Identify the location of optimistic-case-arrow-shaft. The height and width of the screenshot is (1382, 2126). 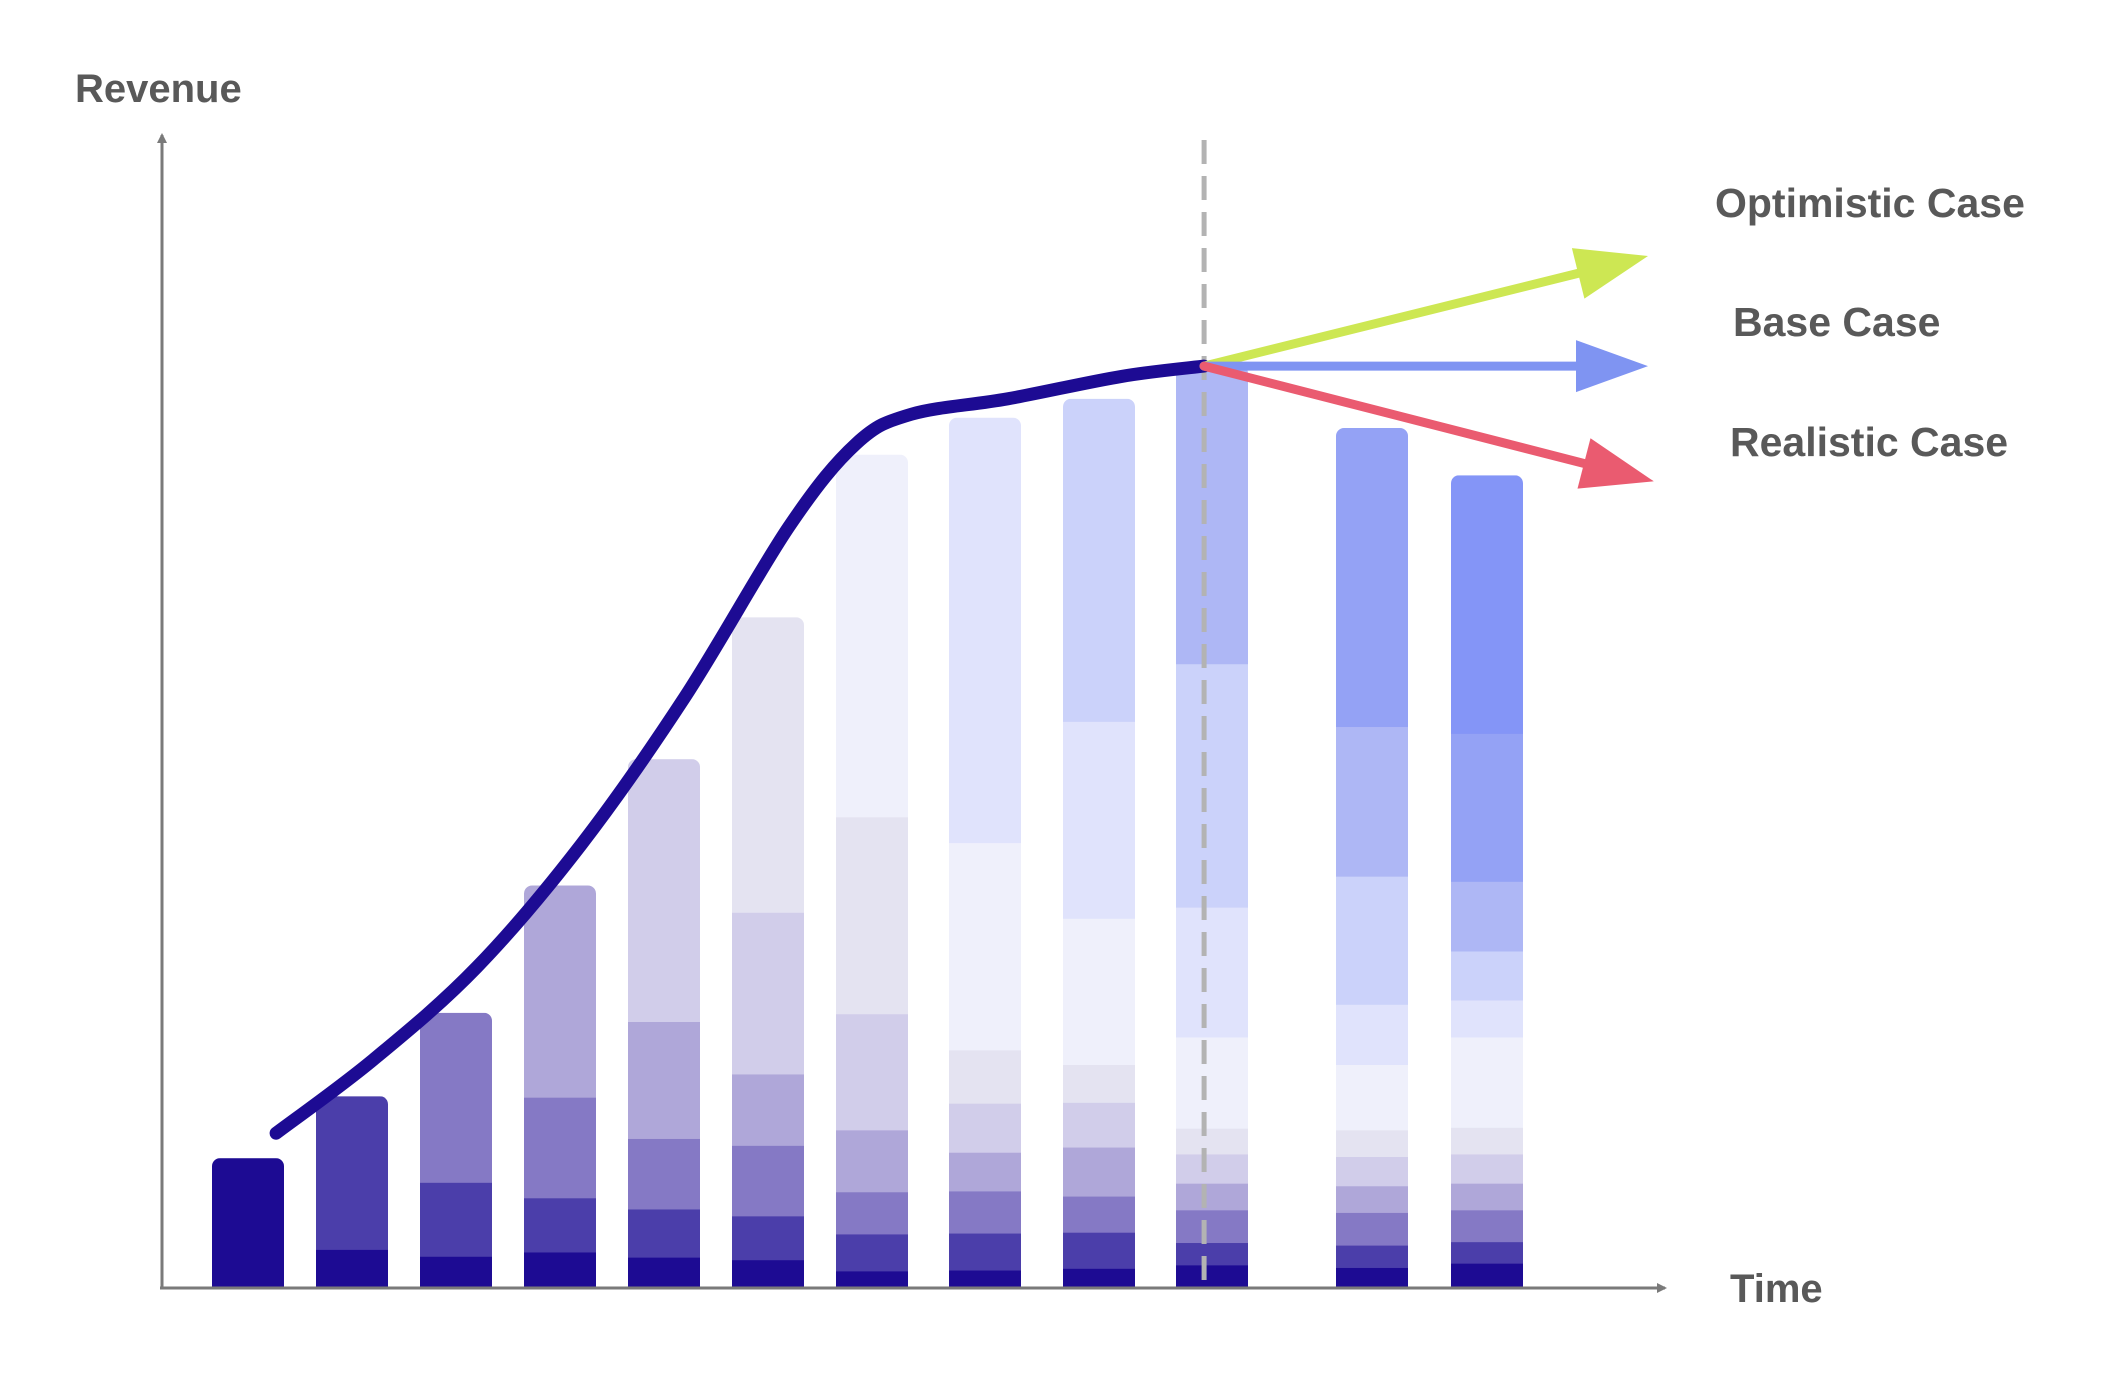
(1394, 319).